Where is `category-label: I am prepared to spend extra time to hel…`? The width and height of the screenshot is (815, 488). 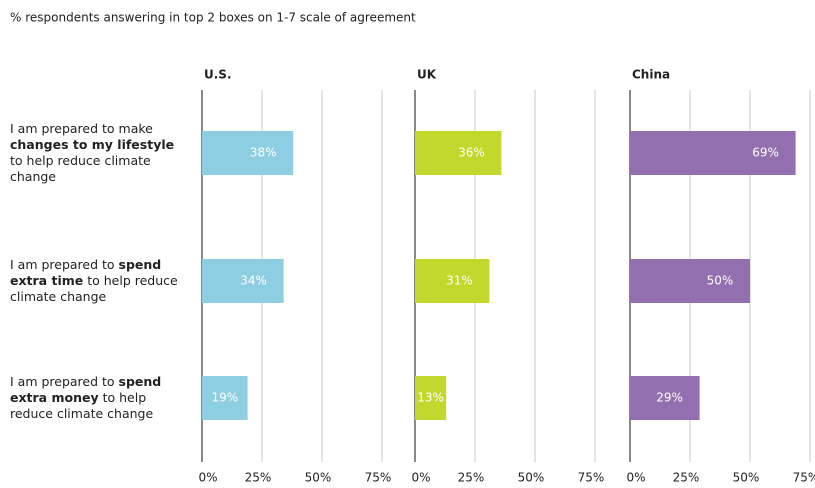
category-label: I am prepared to spend extra time to hel… is located at coordinates (96, 281).